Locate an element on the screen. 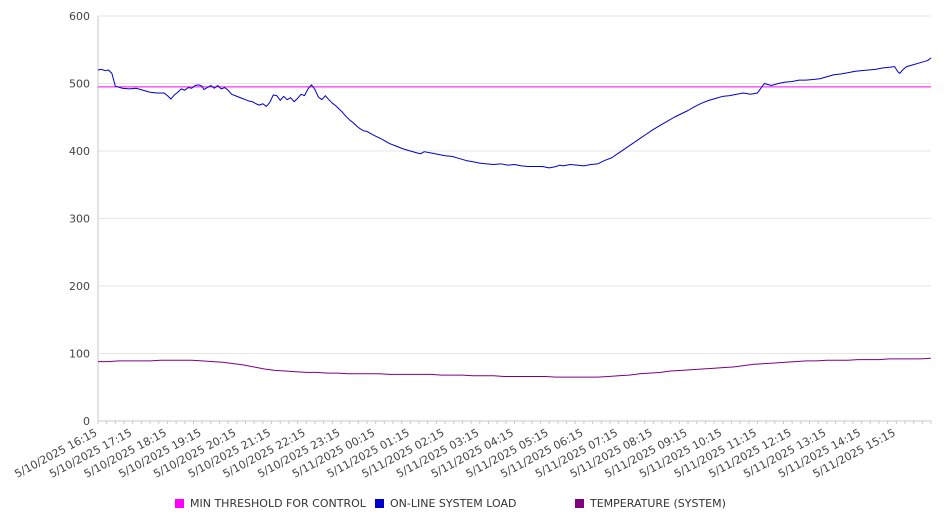 The height and width of the screenshot is (526, 946). legend-item-online-system-load: ON-LINE SYSTEM LOAD is located at coordinates (445, 503).